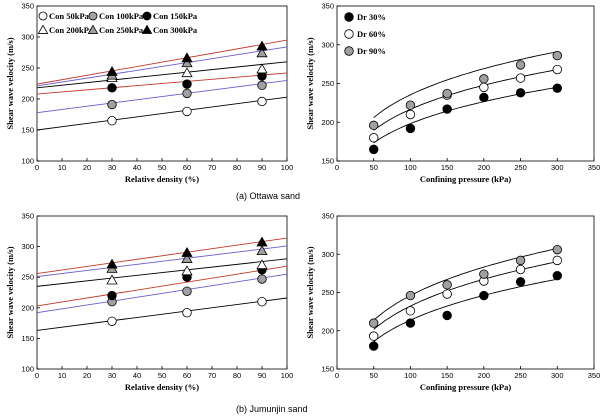 Image resolution: width=600 pixels, height=418 pixels. Describe the element at coordinates (465, 387) in the screenshot. I see `x-axis-label: Confining pressure (kPa)` at that location.